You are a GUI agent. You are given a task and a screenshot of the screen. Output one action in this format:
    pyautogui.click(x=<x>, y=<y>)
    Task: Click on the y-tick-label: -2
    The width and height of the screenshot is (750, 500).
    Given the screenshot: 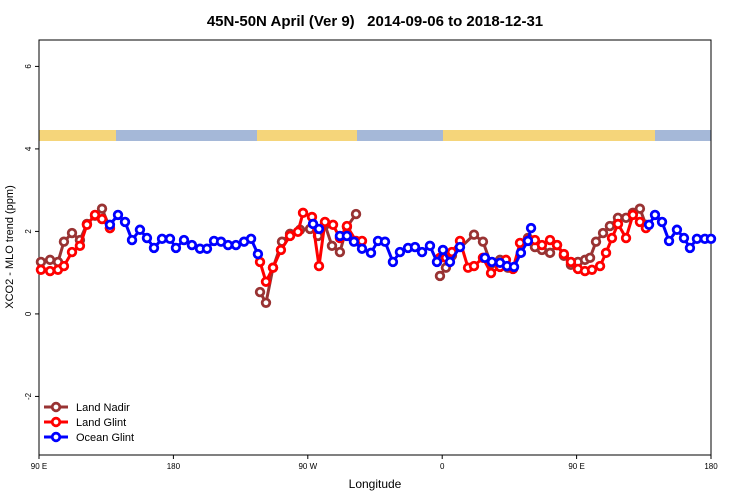 What is the action you would take?
    pyautogui.click(x=28, y=396)
    